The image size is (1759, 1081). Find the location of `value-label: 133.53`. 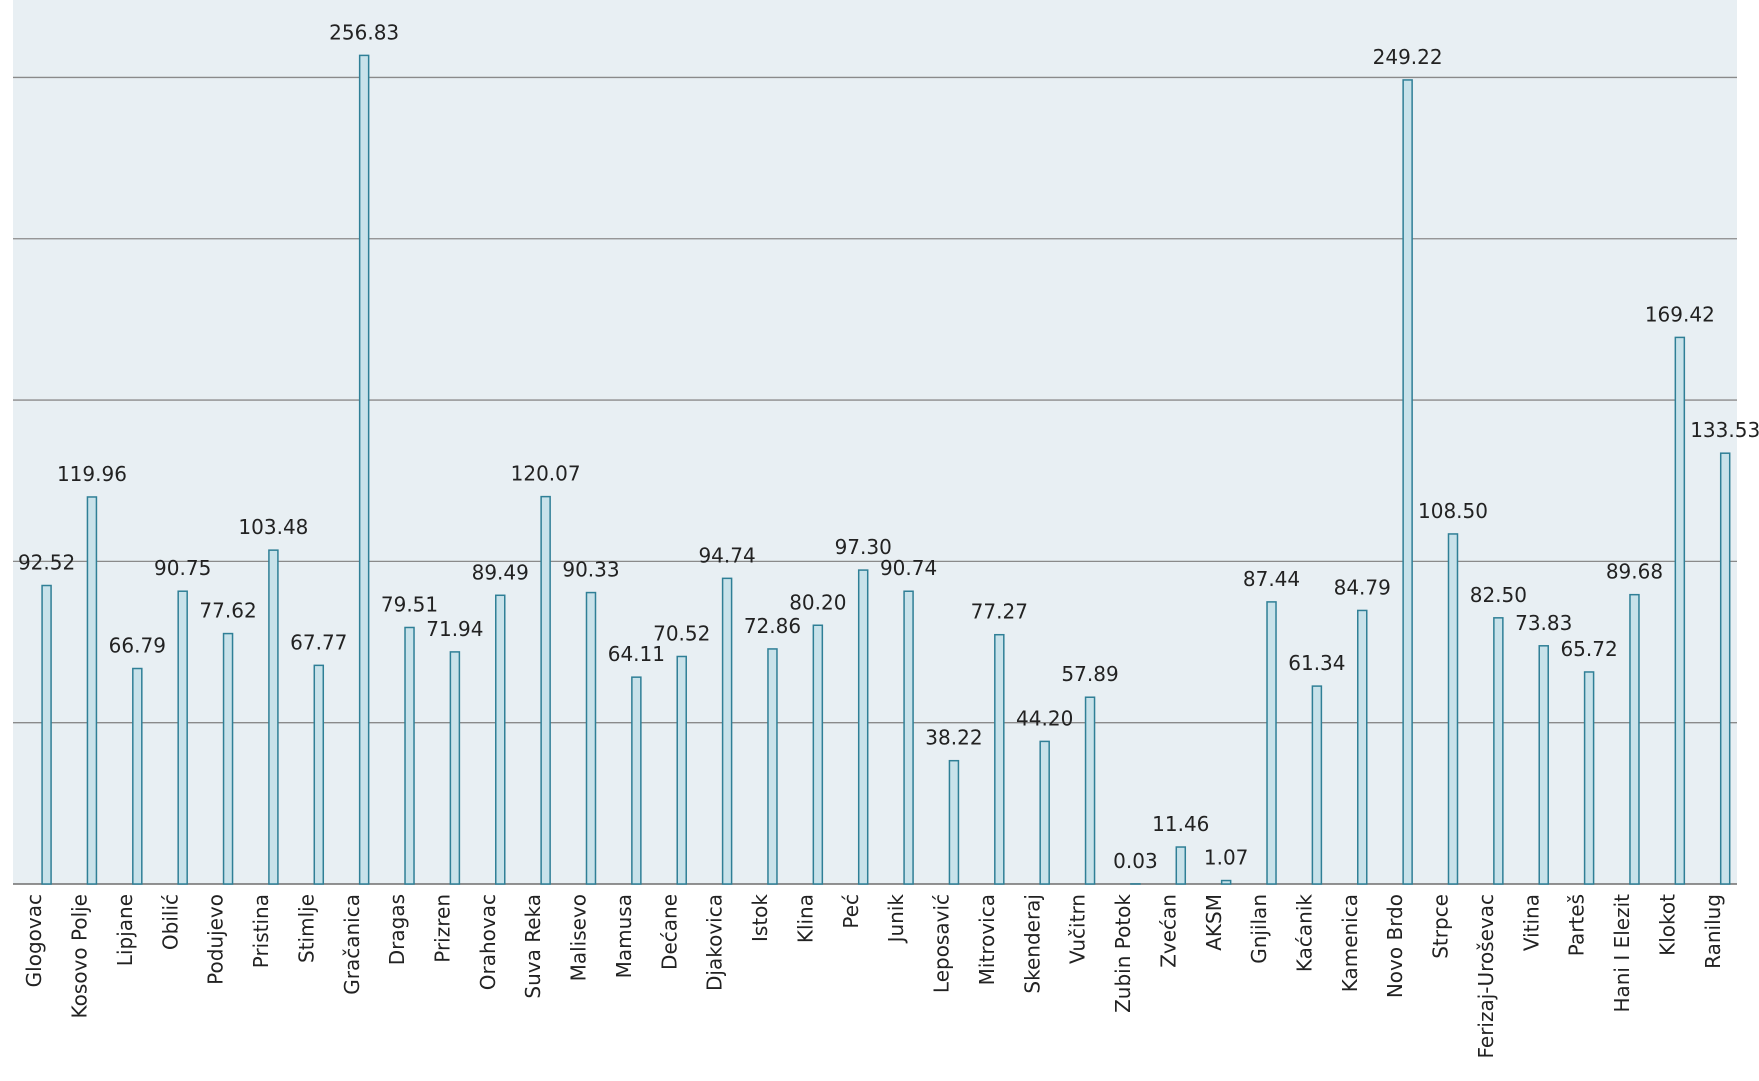

value-label: 133.53 is located at coordinates (1724, 430).